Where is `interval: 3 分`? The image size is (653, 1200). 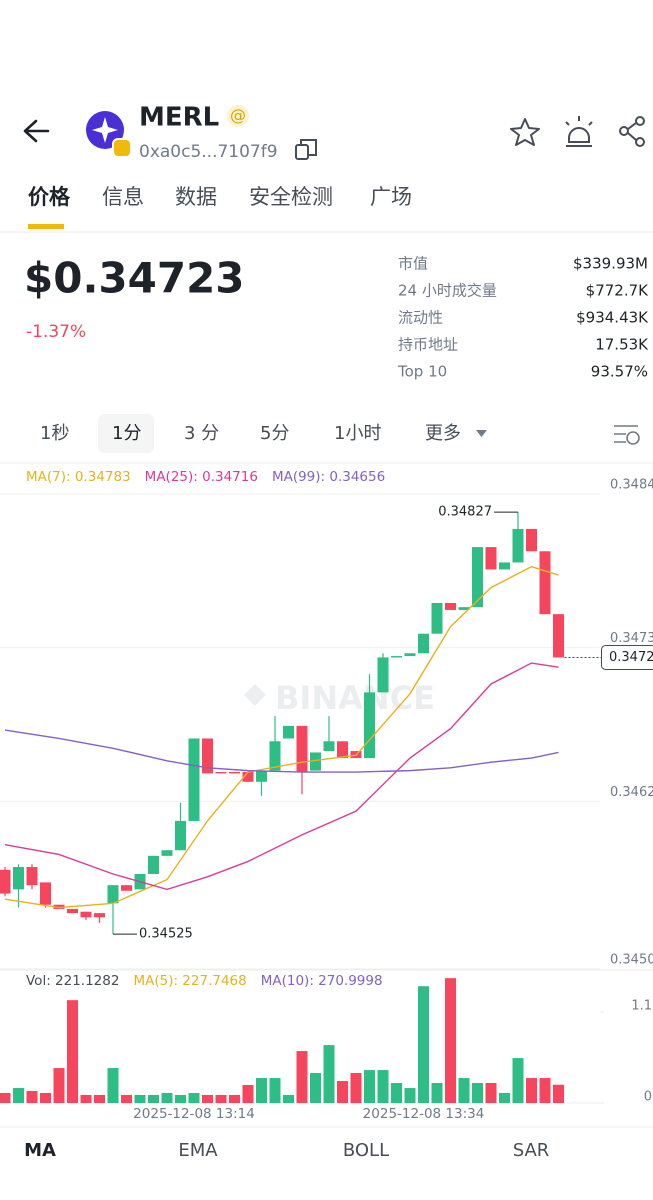 interval: 3 分 is located at coordinates (201, 433).